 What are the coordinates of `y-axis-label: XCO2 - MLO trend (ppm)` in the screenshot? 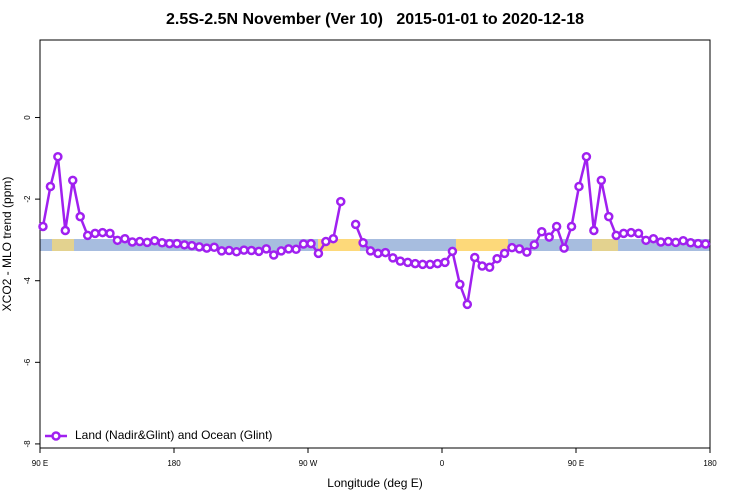 It's located at (7, 244).